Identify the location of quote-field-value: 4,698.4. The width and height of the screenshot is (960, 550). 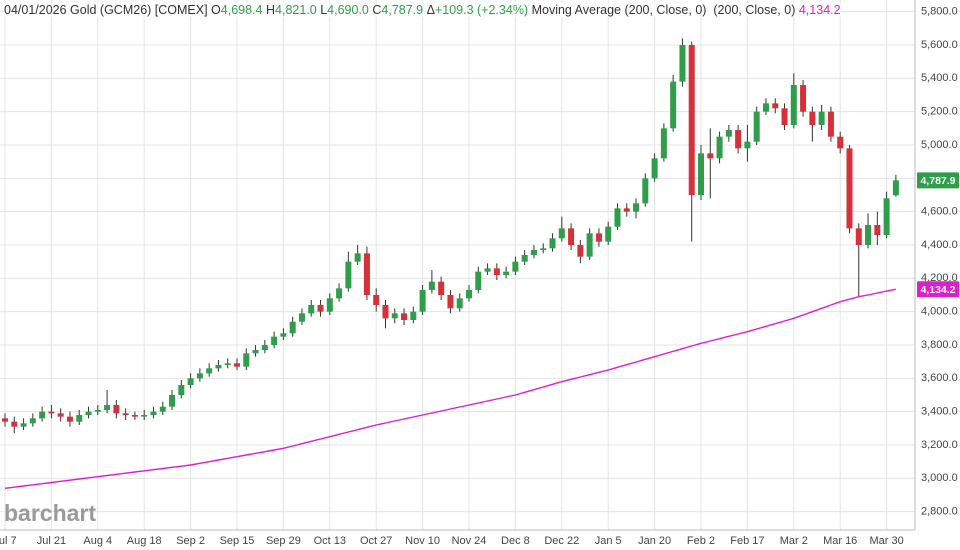
(241, 10).